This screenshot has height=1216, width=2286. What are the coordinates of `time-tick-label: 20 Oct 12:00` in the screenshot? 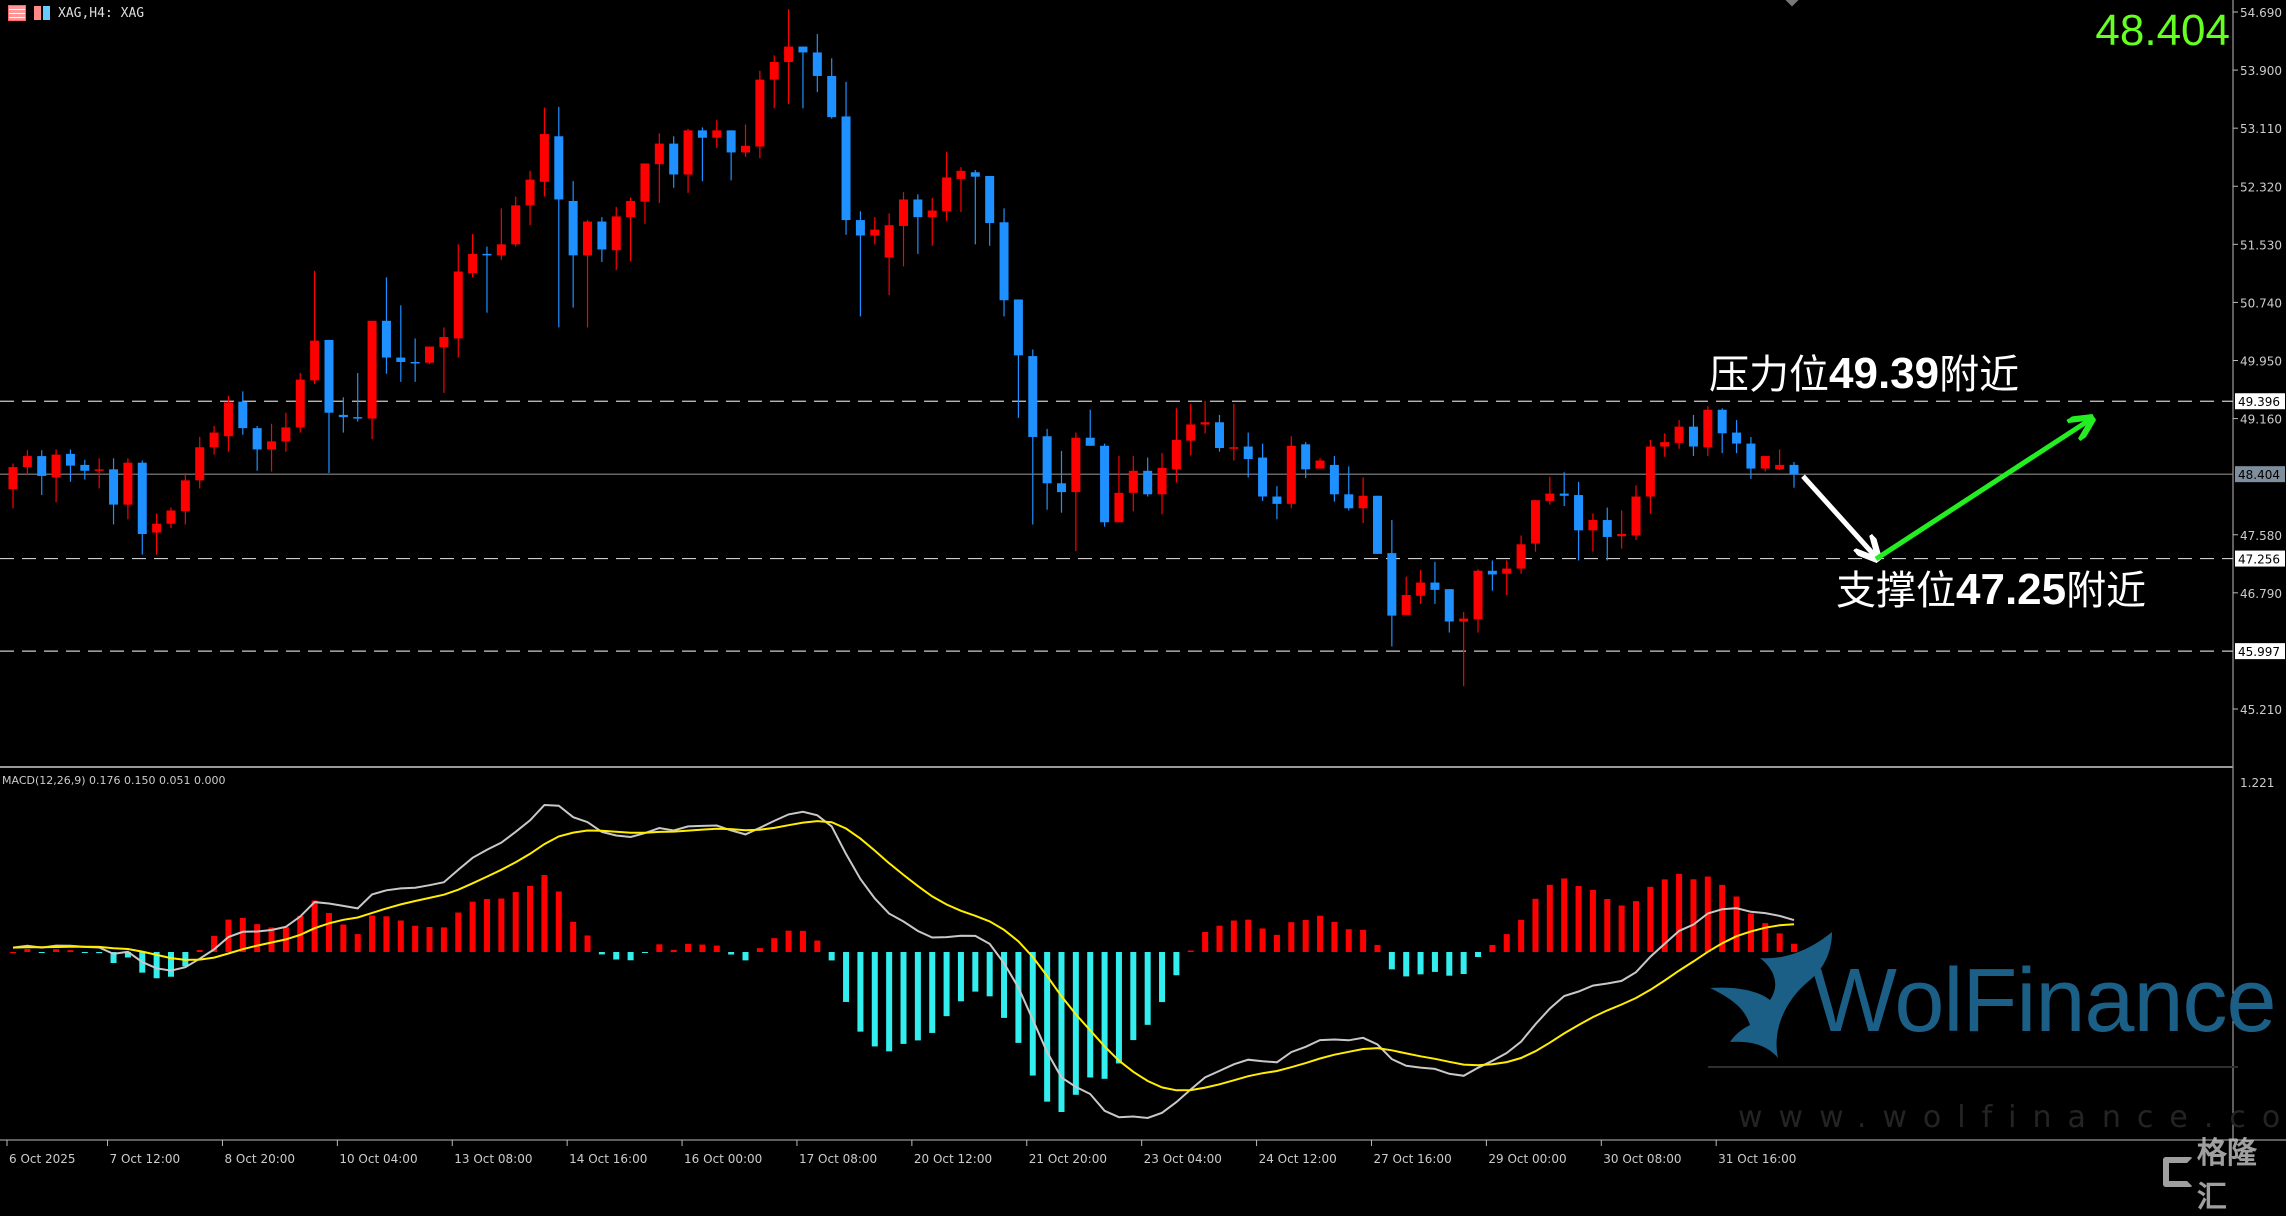 It's located at (953, 1159).